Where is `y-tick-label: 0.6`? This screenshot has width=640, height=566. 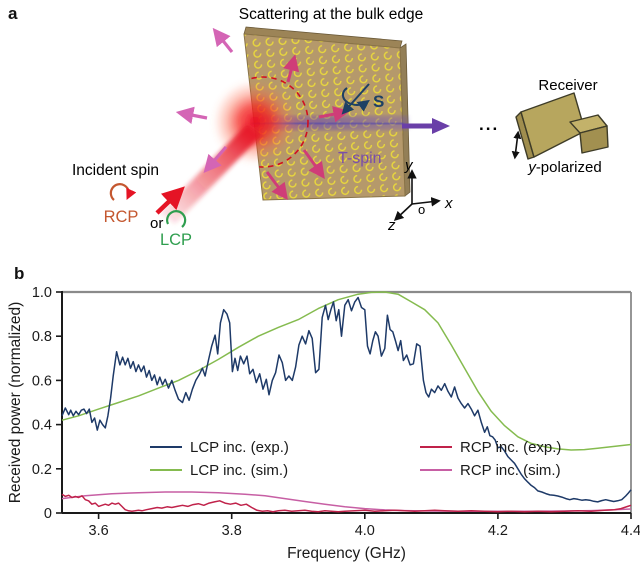 y-tick-label: 0.6 is located at coordinates (42, 381).